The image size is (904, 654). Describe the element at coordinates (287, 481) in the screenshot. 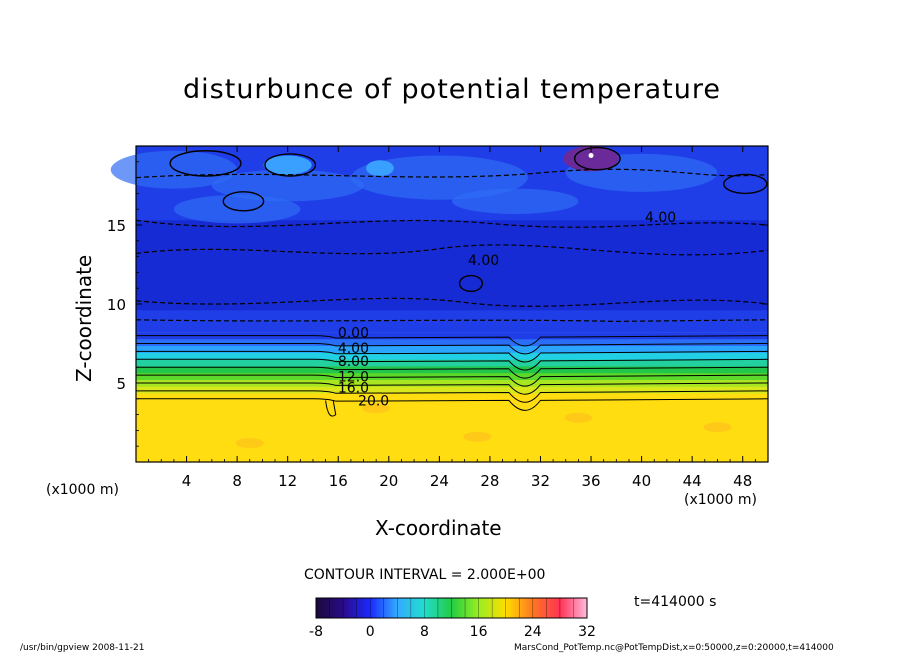

I see `x-tick-label: 12` at that location.